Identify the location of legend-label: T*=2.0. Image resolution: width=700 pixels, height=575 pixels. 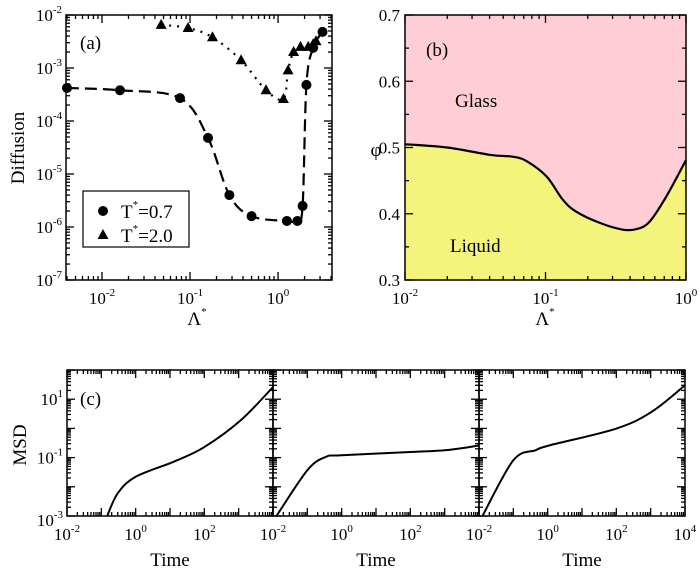
(147, 235).